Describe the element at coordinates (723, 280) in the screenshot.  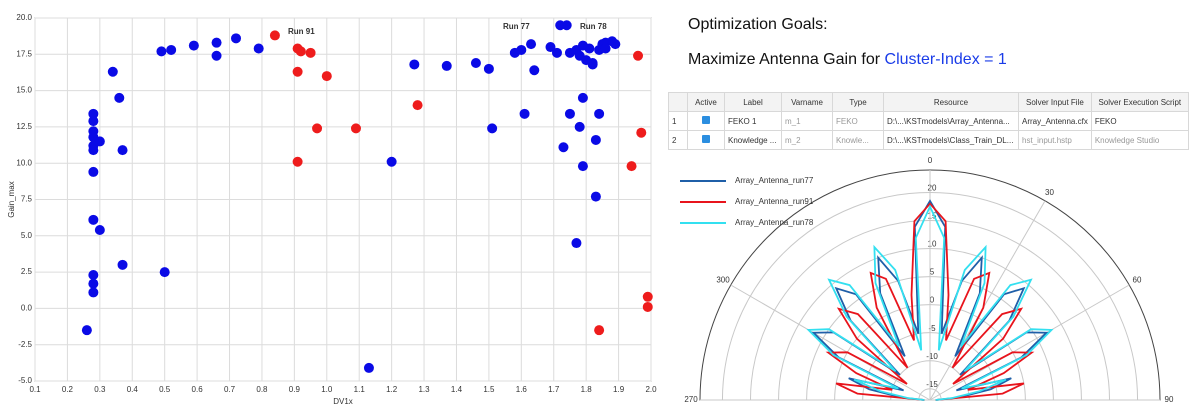
I see `theta-tick-label: 300` at that location.